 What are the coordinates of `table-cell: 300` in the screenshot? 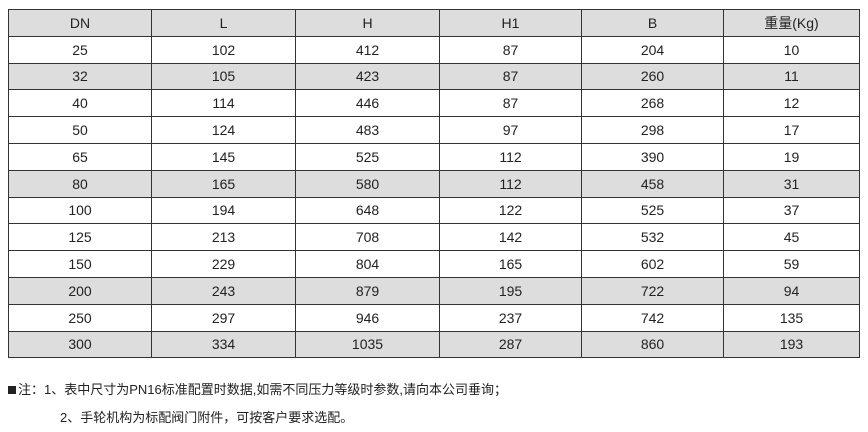 It's located at (80, 344).